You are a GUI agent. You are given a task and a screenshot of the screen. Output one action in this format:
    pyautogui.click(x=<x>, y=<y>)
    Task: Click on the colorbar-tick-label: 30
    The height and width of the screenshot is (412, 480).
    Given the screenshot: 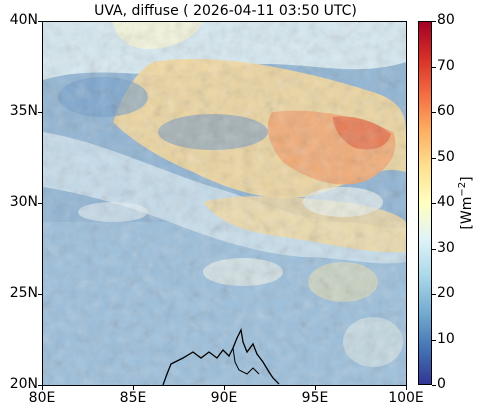 What is the action you would take?
    pyautogui.click(x=446, y=248)
    